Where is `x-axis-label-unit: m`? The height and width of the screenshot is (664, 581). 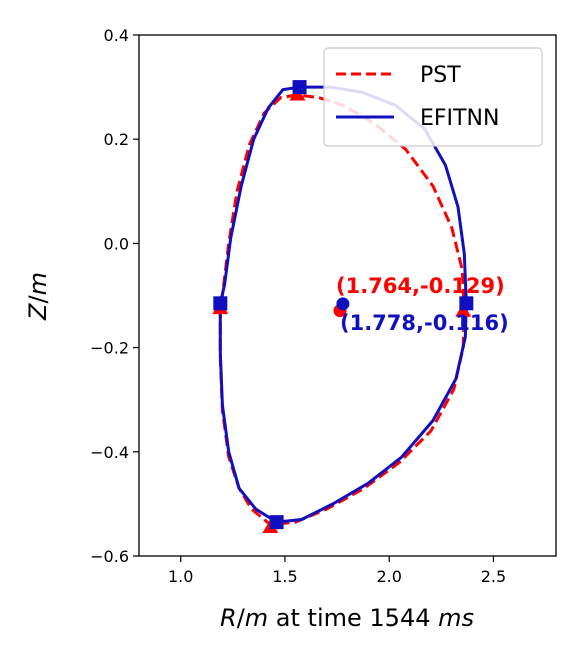
x-axis-label-unit: m is located at coordinates (256, 618).